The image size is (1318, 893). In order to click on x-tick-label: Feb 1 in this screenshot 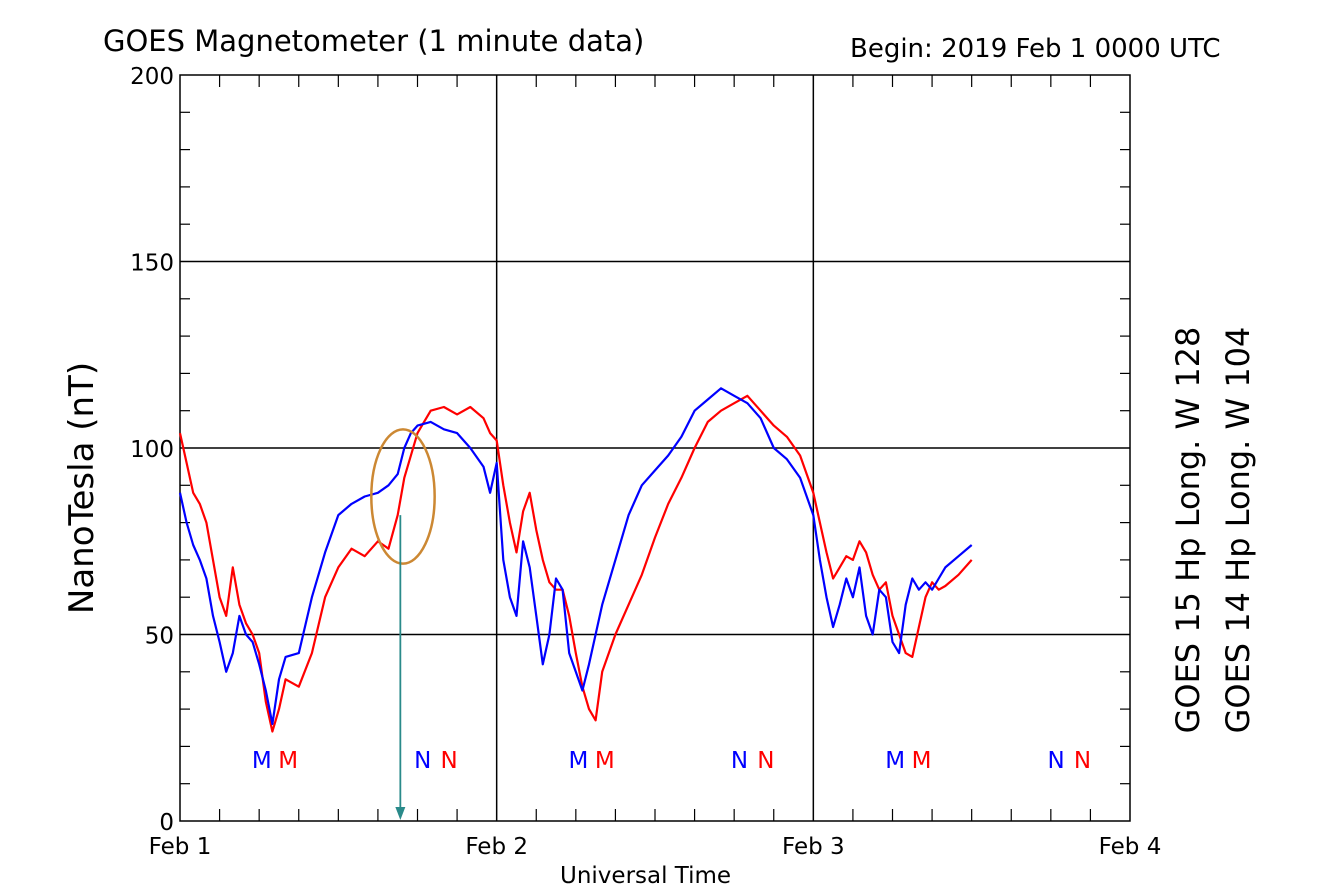, I will do `click(180, 847)`.